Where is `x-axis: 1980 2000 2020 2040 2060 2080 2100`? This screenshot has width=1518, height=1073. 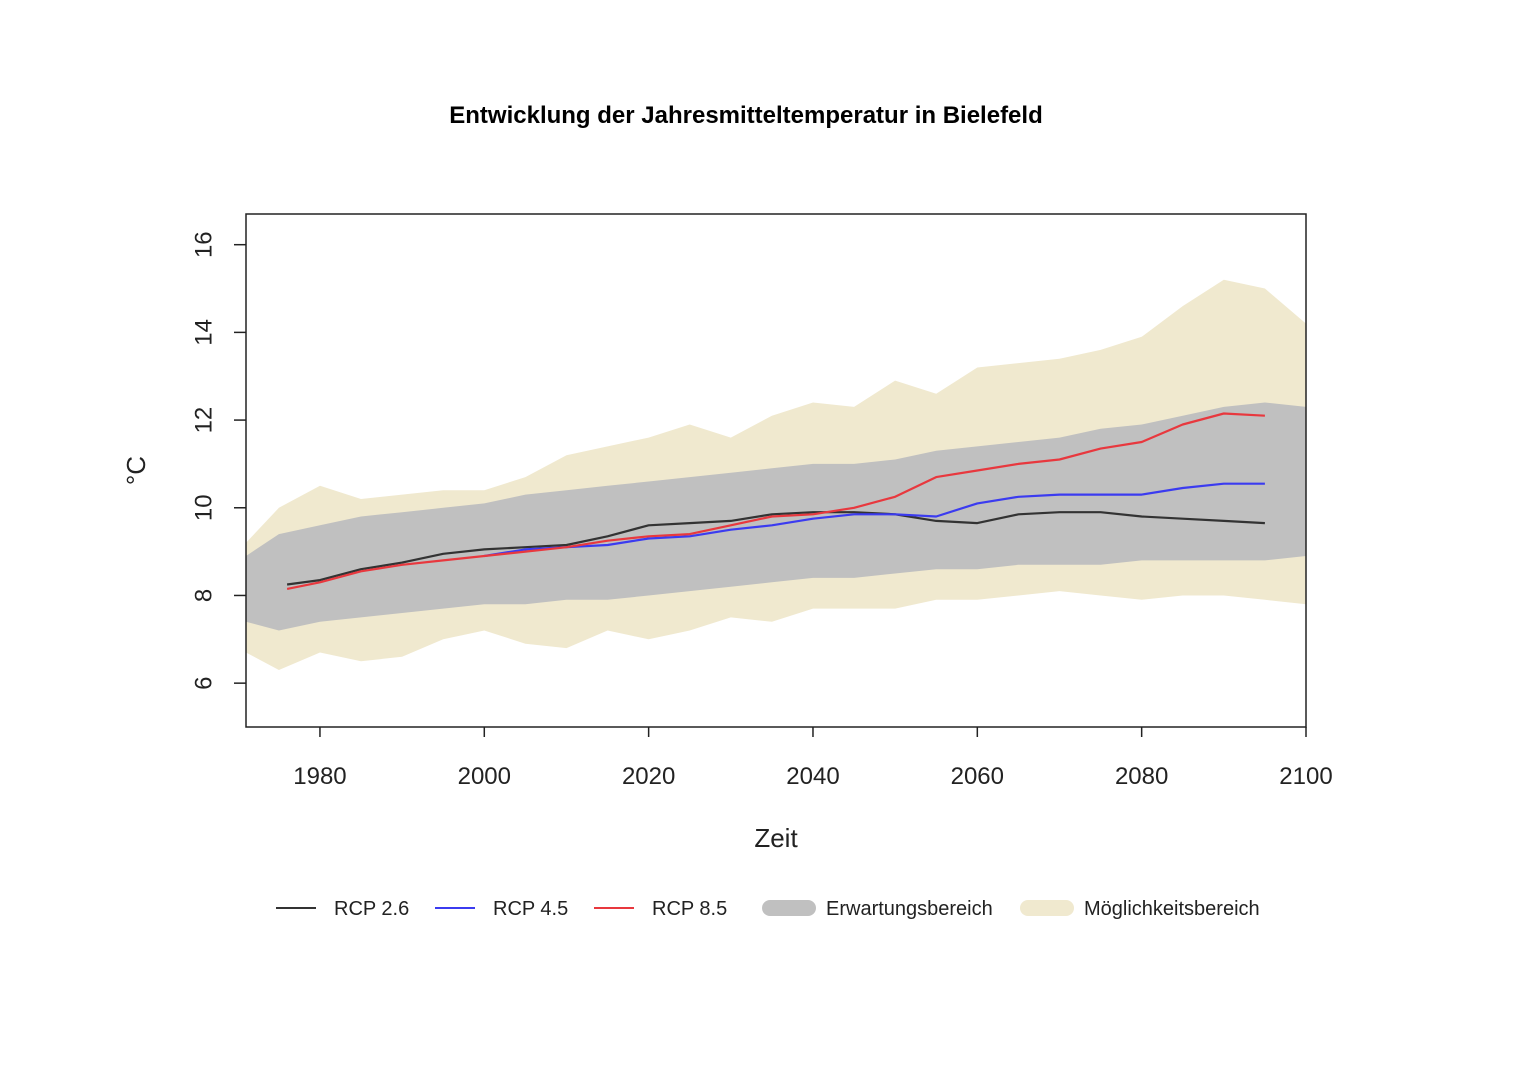 x-axis: 1980 2000 2020 2040 2060 2080 2100 is located at coordinates (813, 758).